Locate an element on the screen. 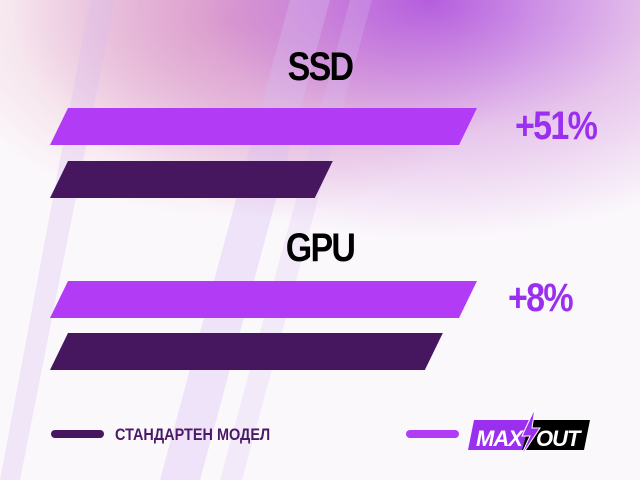  maxout-logo: MAX OUT is located at coordinates (529, 433).